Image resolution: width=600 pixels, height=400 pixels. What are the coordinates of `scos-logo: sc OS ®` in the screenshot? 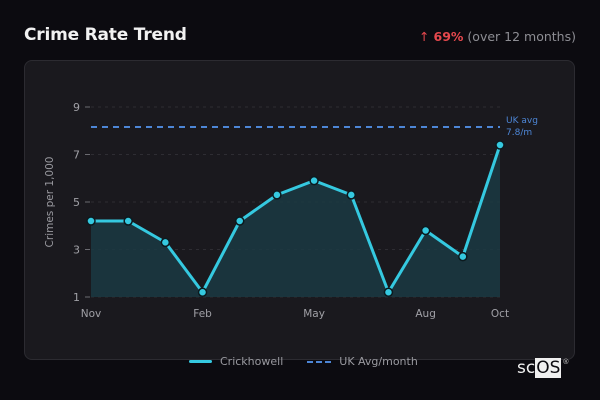 It's located at (543, 368).